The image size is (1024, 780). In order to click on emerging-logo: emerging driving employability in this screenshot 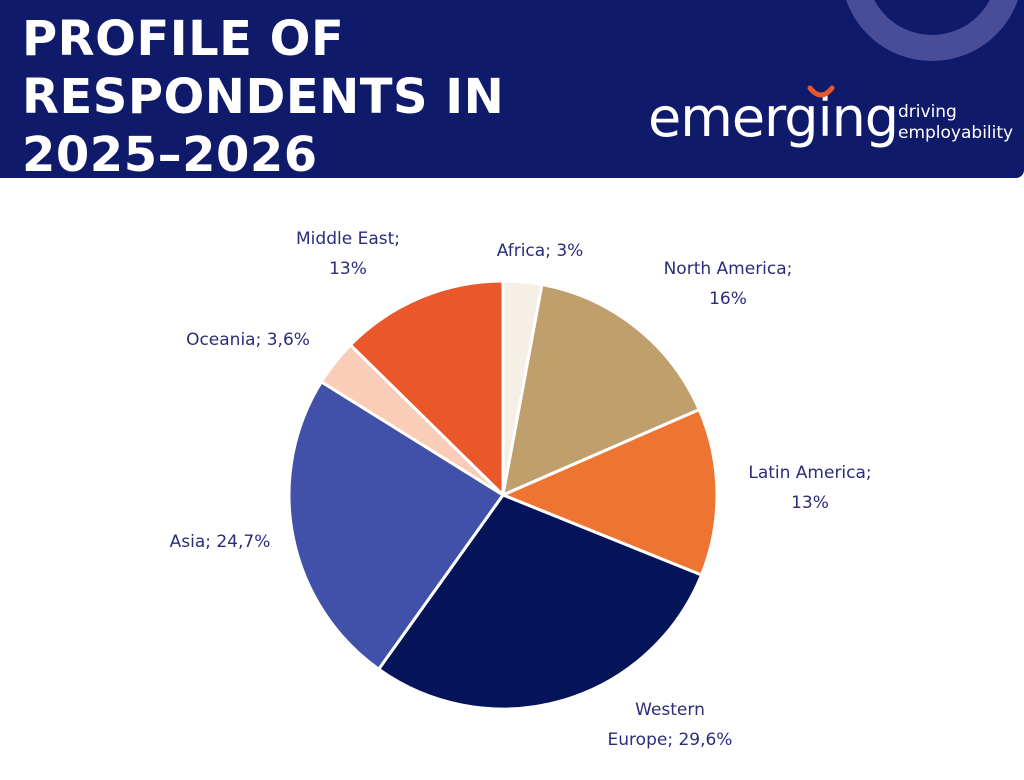, I will do `click(833, 121)`.